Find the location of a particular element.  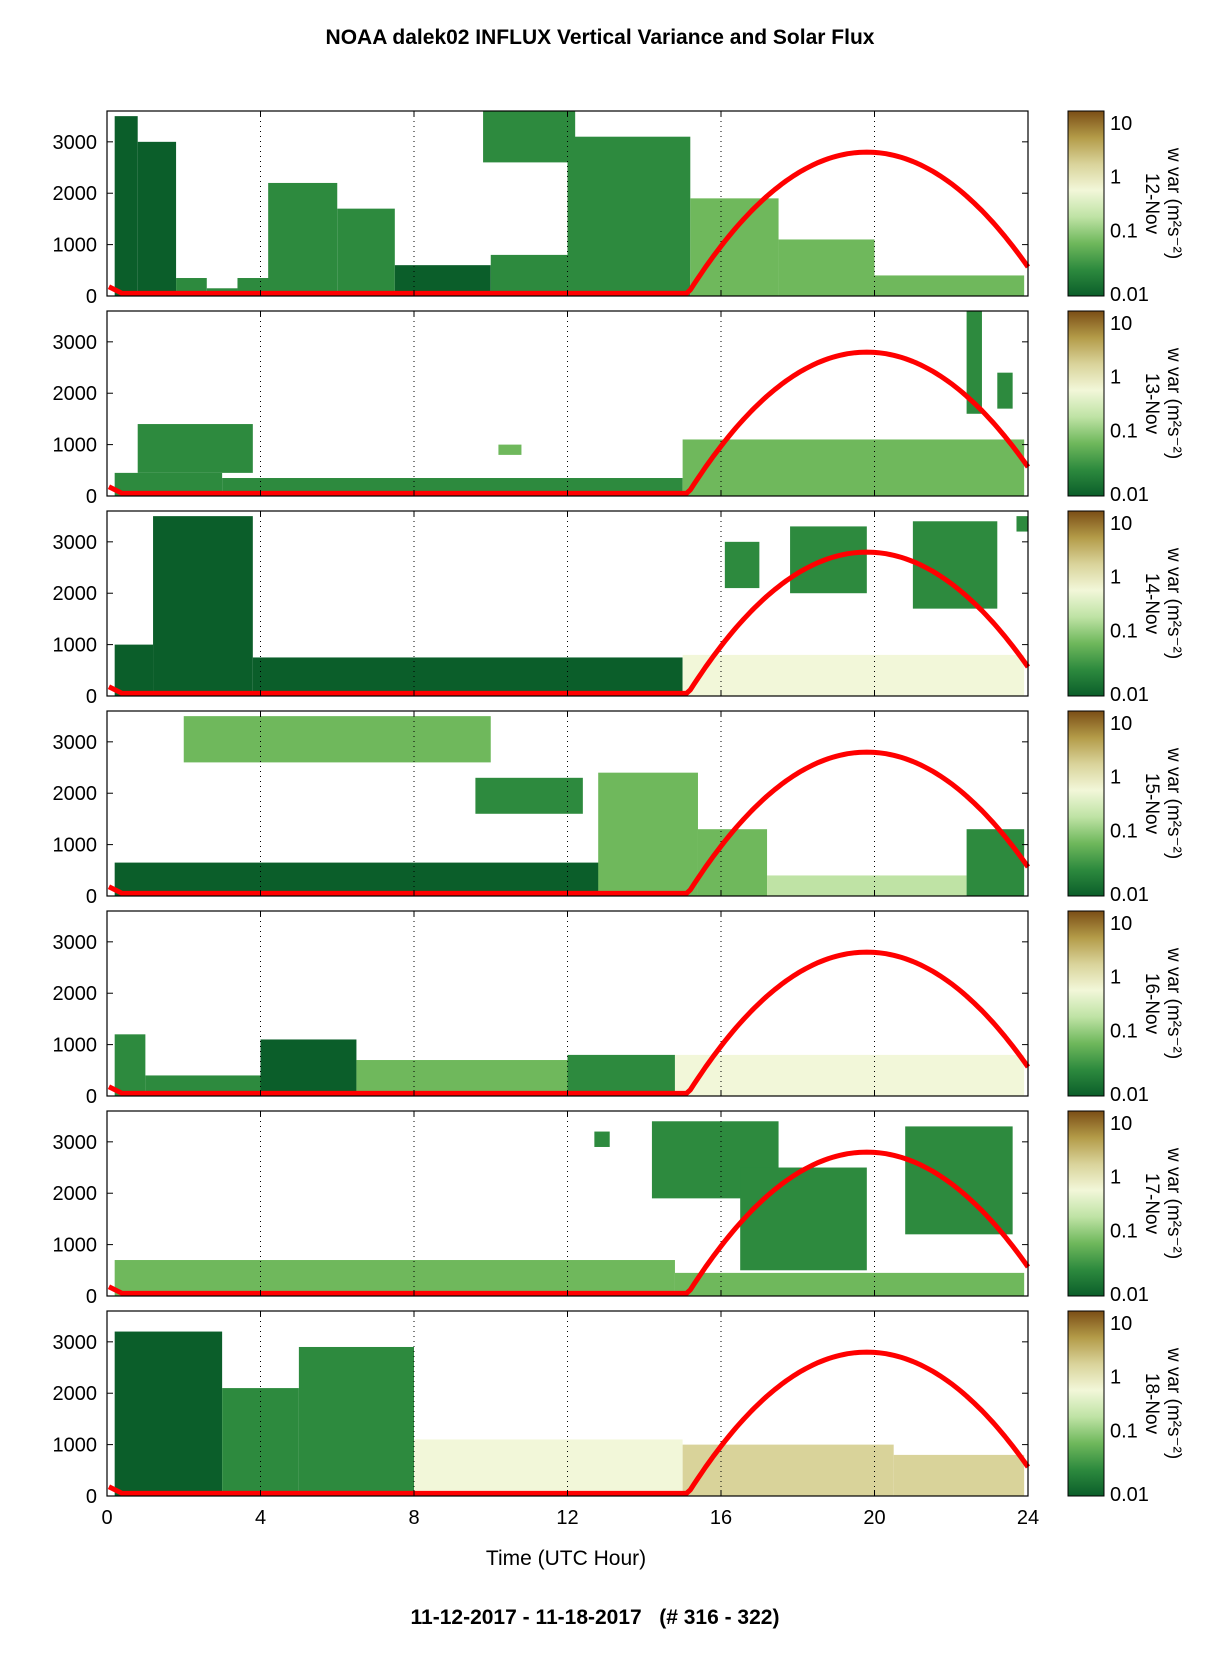

footer-date-range: 11-12-2017 - 11-18-2017 (# 316 - 322) is located at coordinates (595, 1617).